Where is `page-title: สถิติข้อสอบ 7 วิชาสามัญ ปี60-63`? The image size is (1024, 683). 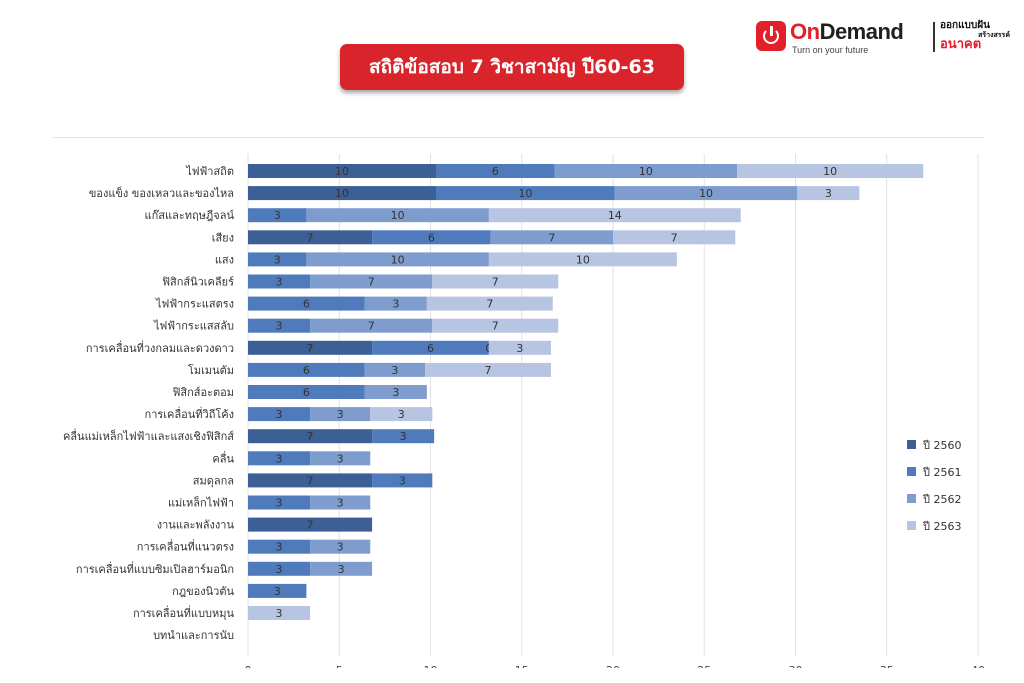
page-title: สถิติข้อสอบ 7 วิชาสามัญ ปี60-63 is located at coordinates (512, 67).